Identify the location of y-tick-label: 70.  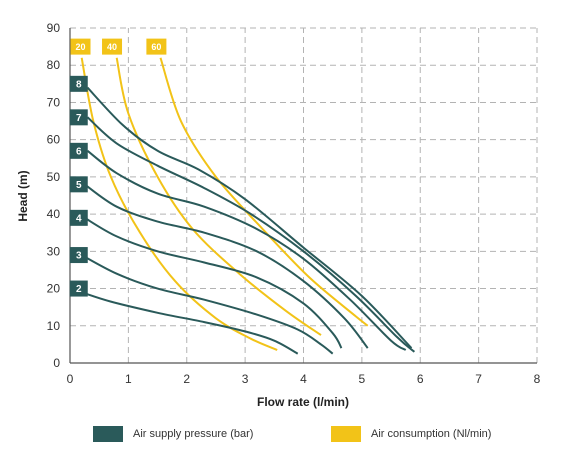
(54, 102).